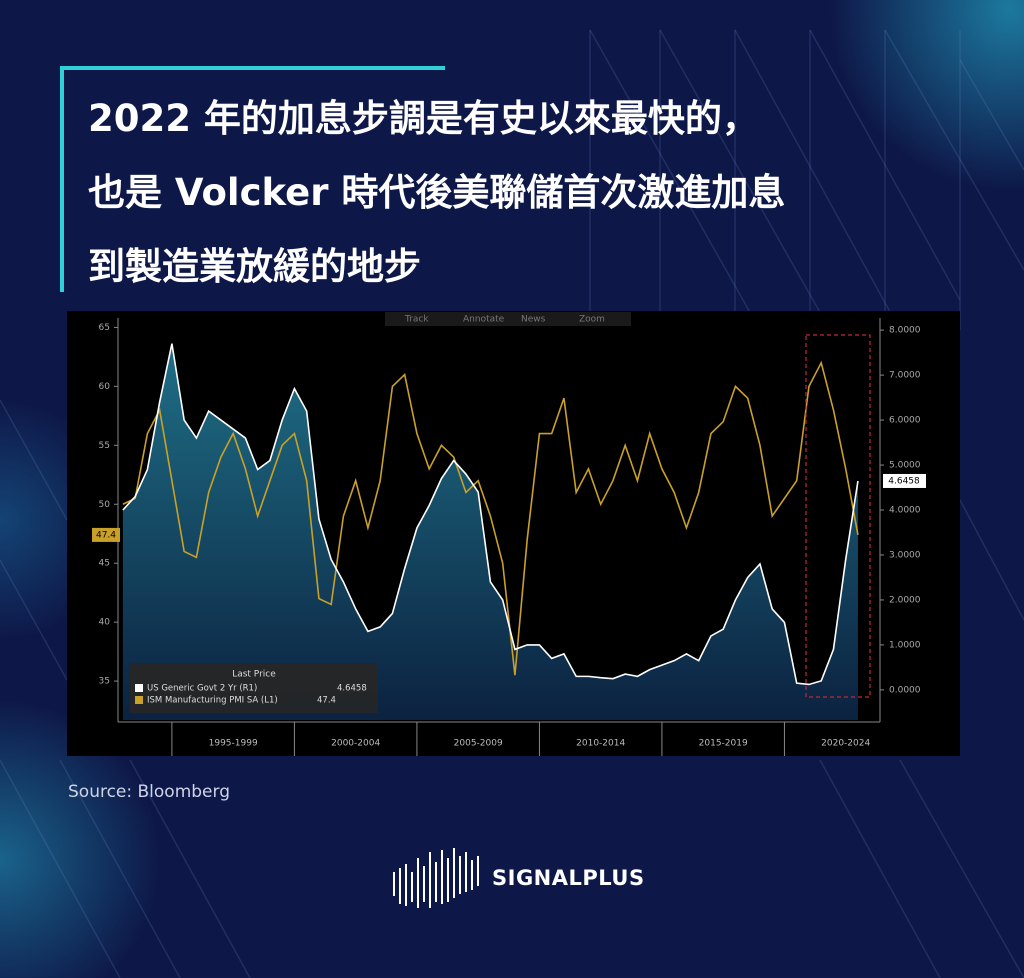 The width and height of the screenshot is (1024, 978). Describe the element at coordinates (233, 744) in the screenshot. I see `x-tick-label: 1995-1999` at that location.